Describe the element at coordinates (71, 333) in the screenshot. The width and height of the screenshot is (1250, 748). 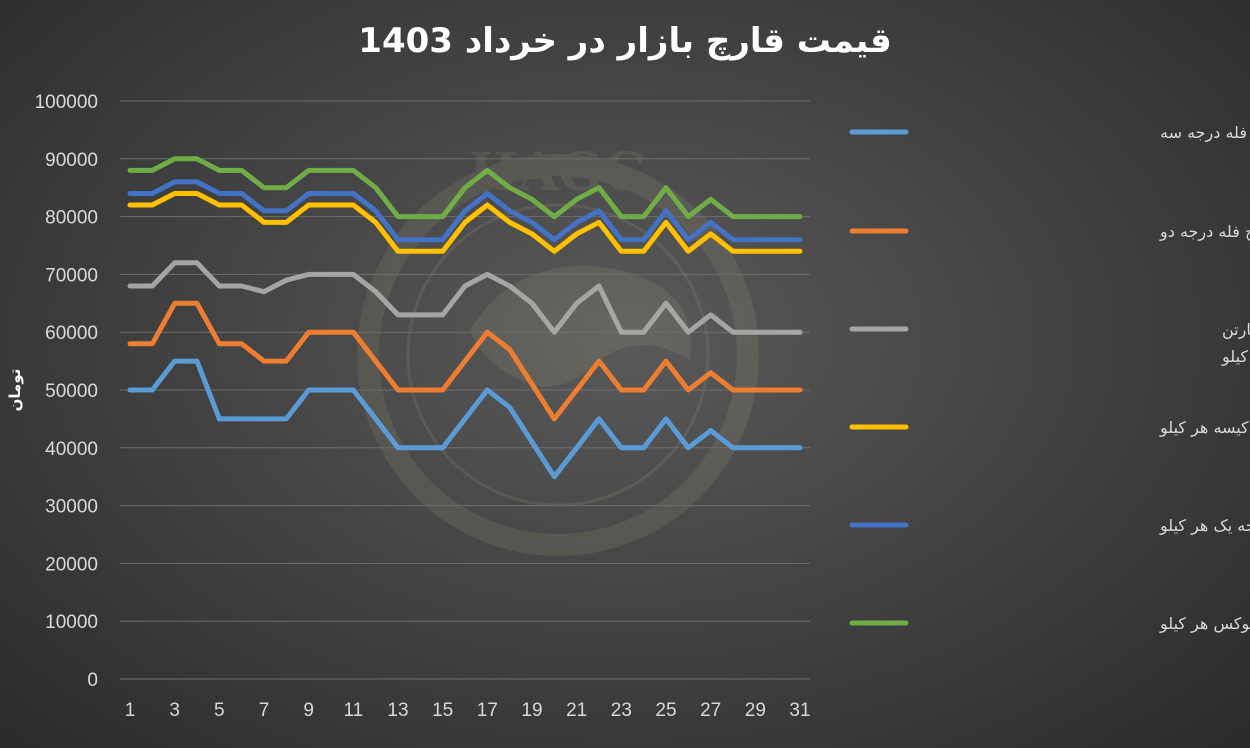
I see `y-tick-label: 60000` at that location.